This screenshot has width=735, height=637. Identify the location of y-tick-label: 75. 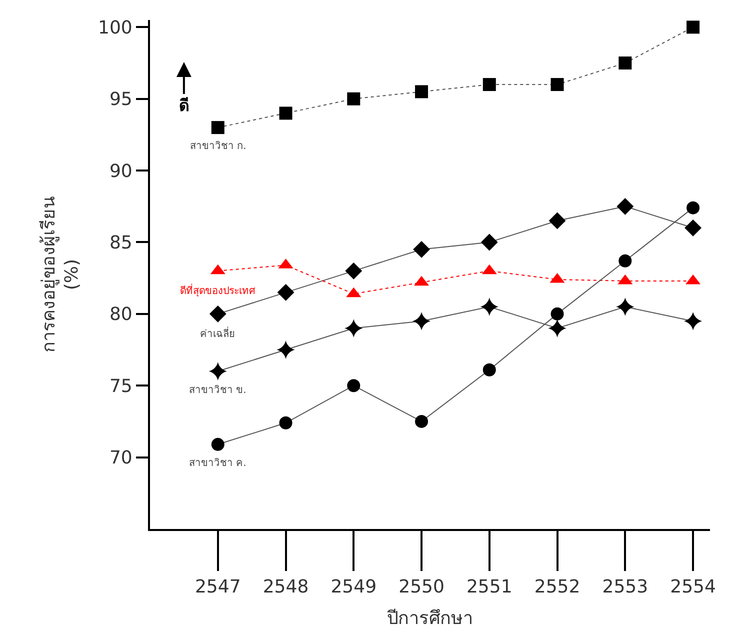
(120, 386).